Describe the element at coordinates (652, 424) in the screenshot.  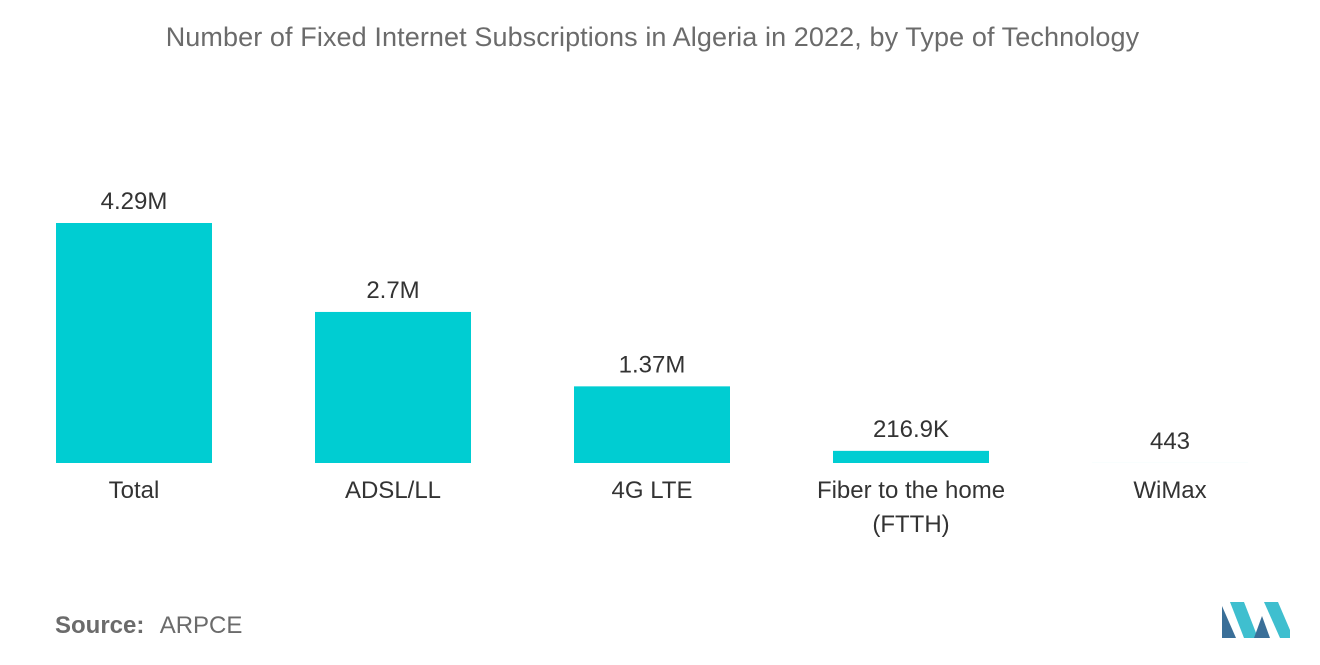
I see `bar-4g-lte` at that location.